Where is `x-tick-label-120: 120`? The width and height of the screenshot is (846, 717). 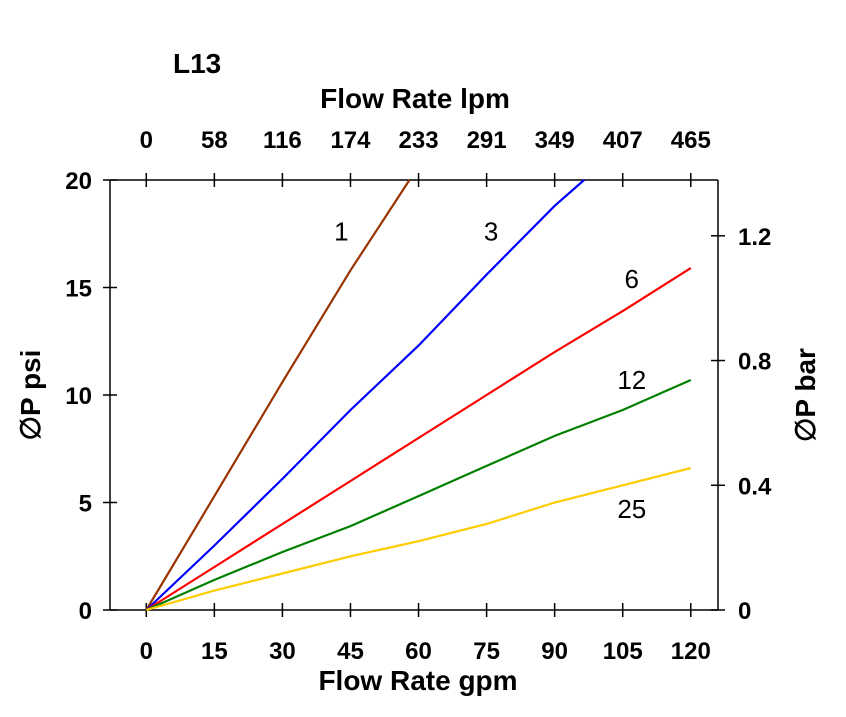 x-tick-label-120: 120 is located at coordinates (691, 651).